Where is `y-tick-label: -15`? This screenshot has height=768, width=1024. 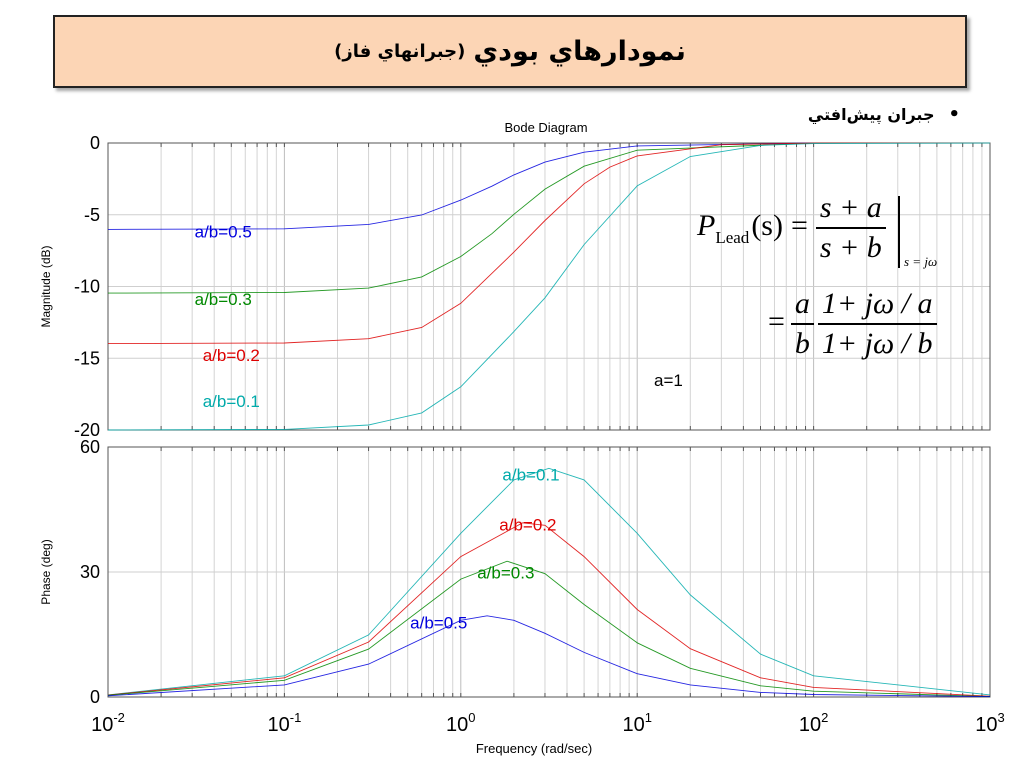
y-tick-label: -15 is located at coordinates (87, 358).